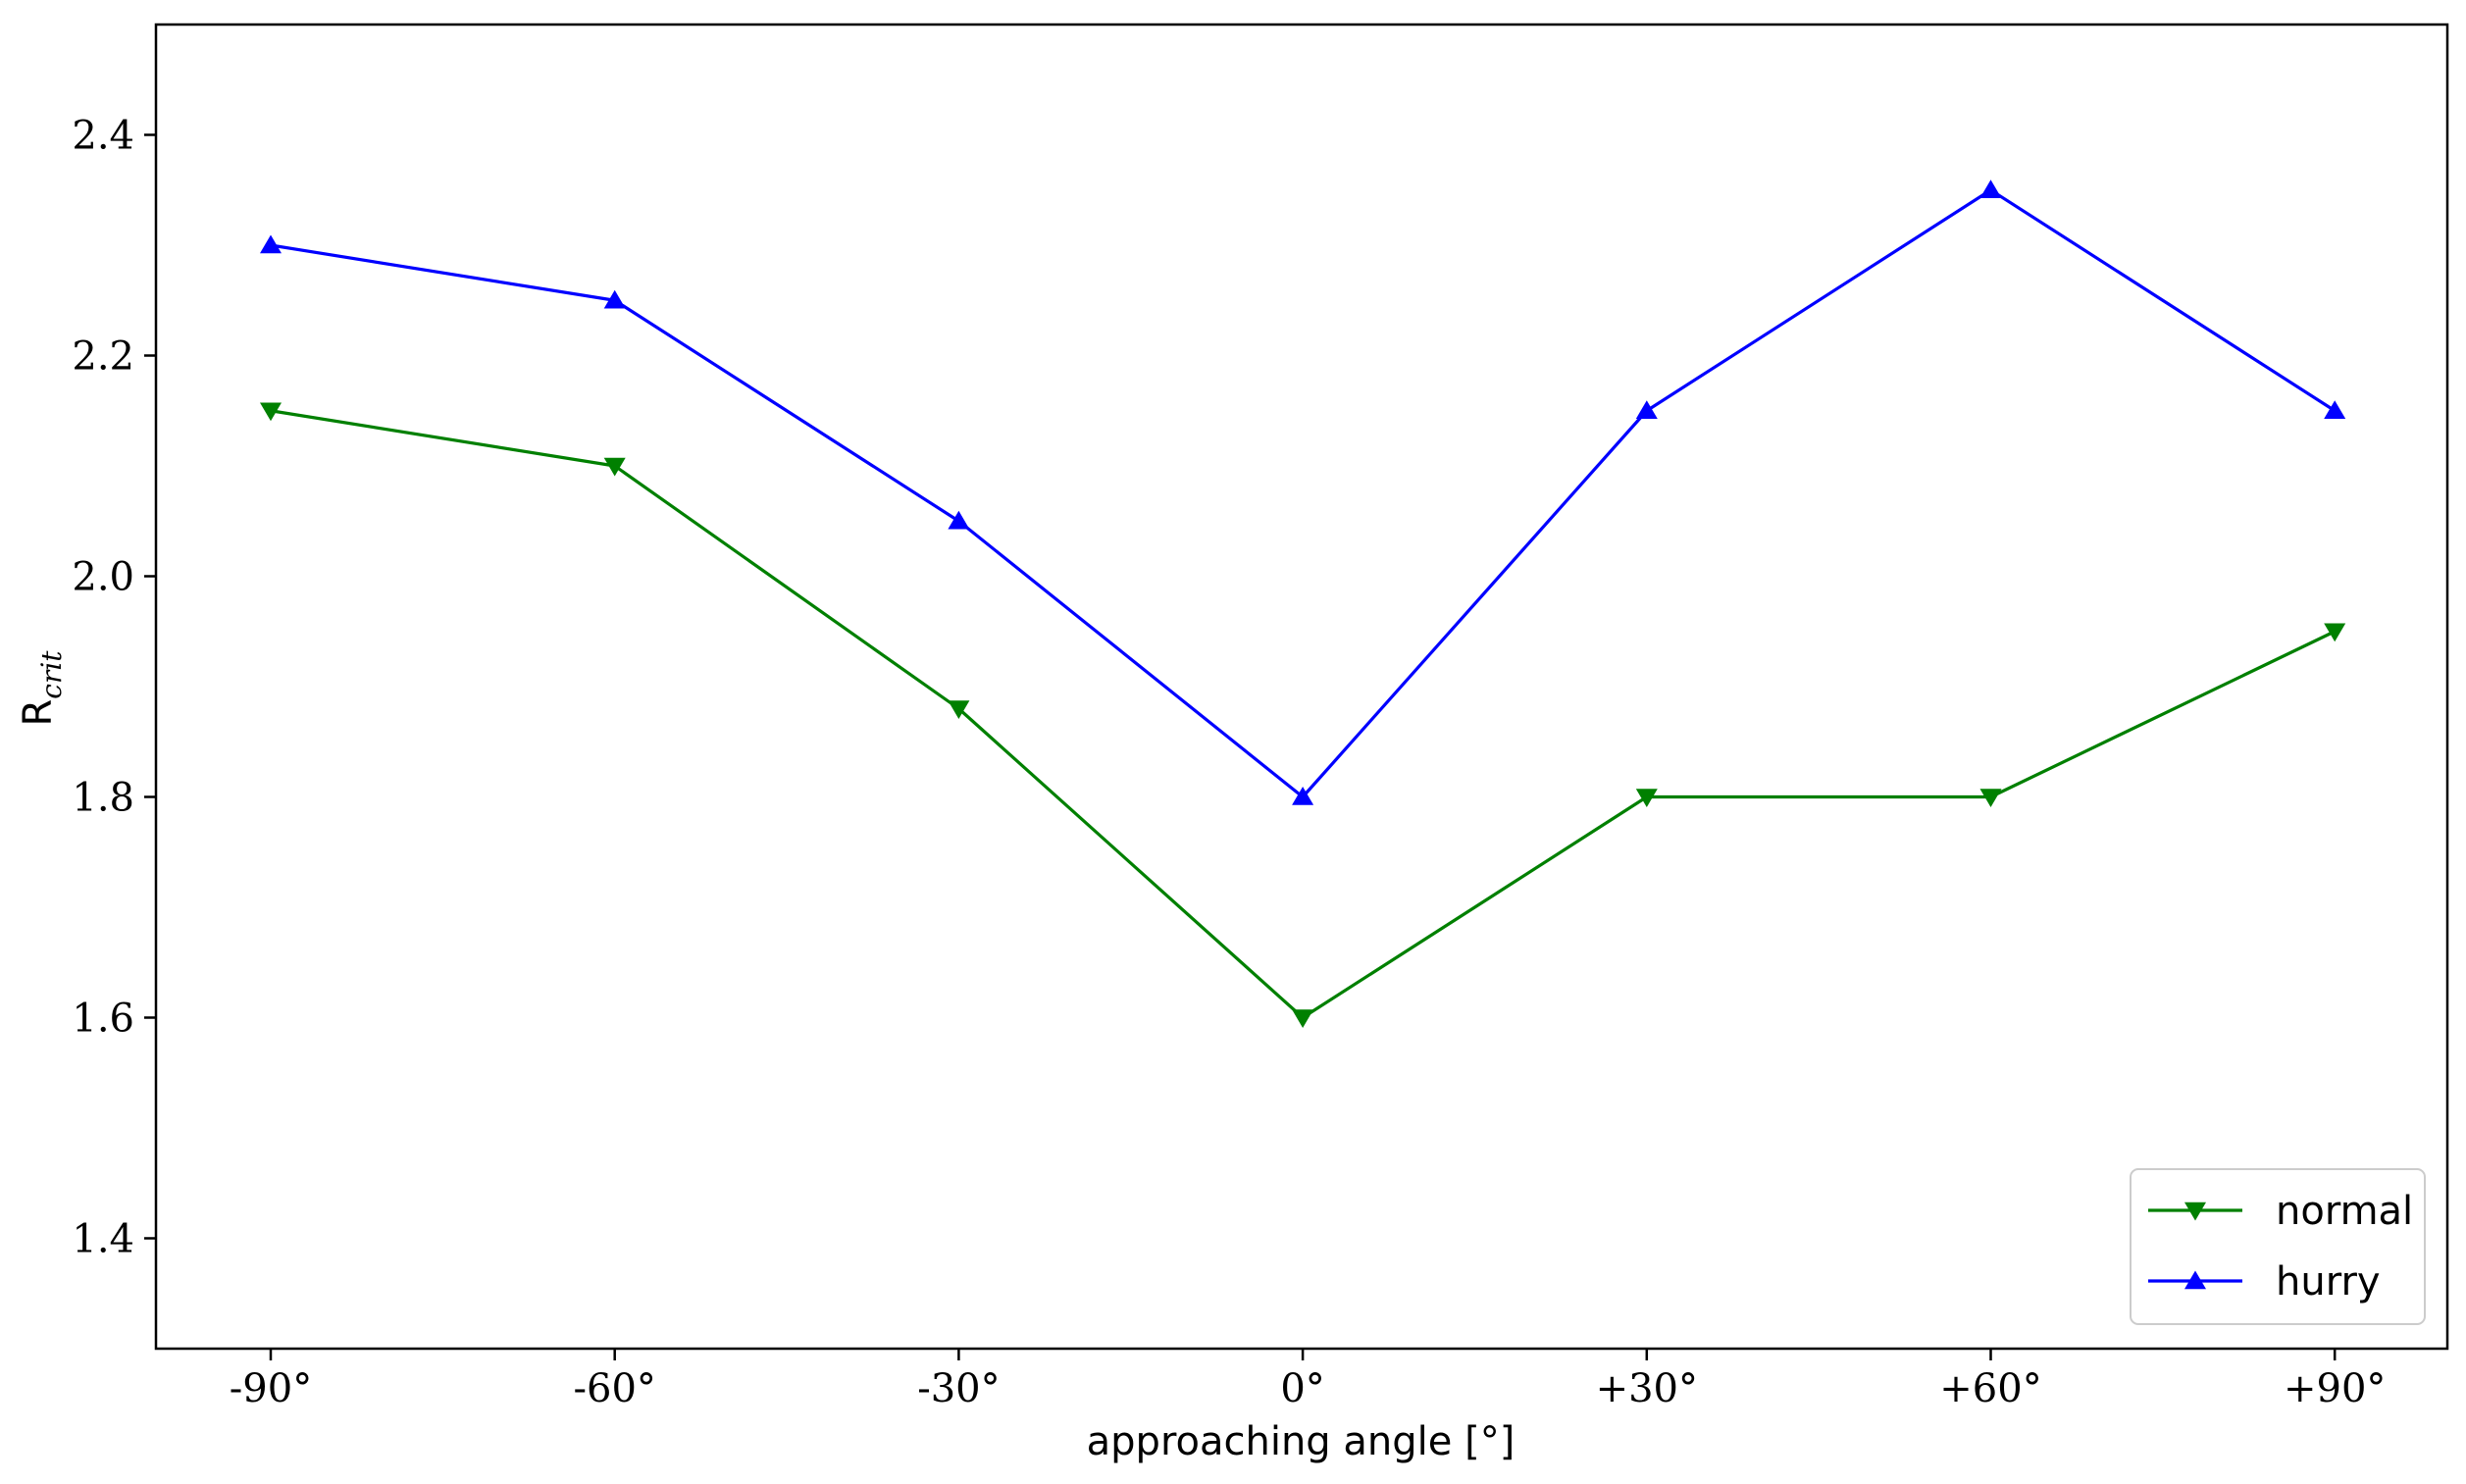  I want to click on x-tick-label: +30°, so click(1647, 1388).